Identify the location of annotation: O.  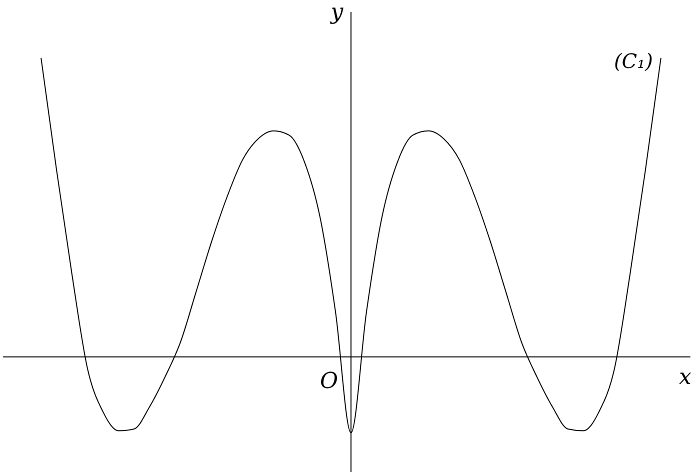
(329, 381).